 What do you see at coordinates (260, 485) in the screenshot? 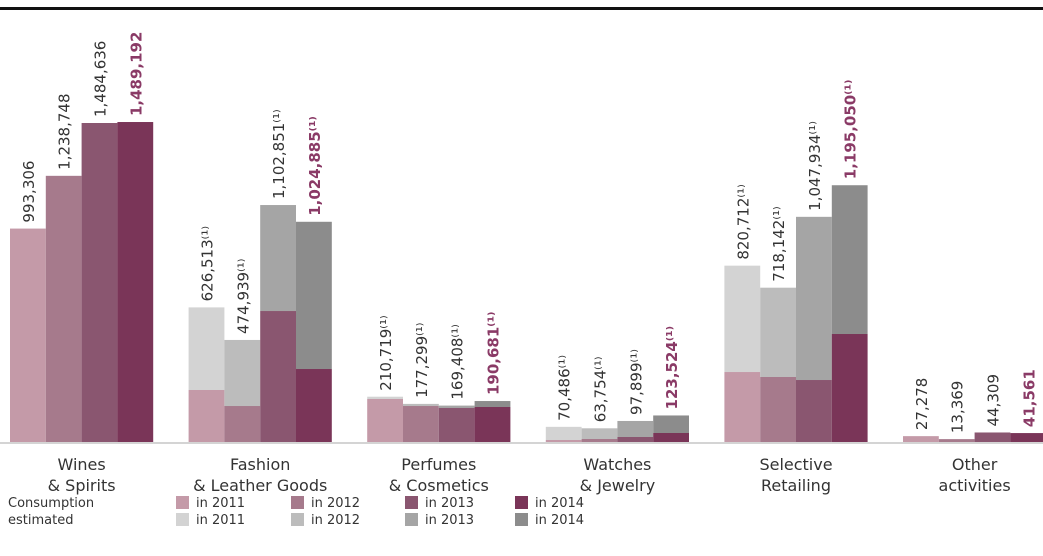
I see `x-tick-label: & Leather Goods` at bounding box center [260, 485].